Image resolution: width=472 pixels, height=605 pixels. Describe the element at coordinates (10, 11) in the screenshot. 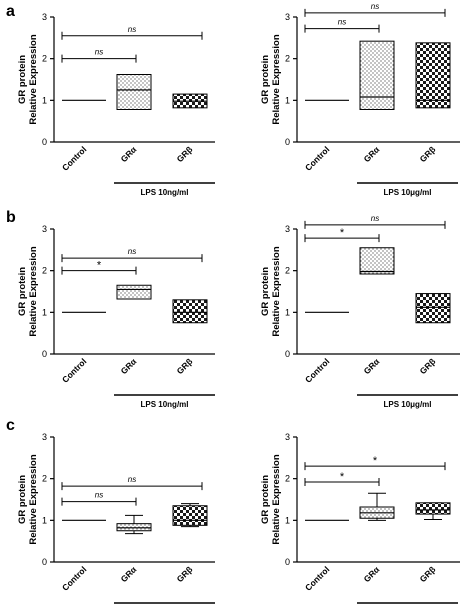

I see `panel-letter: a` at that location.